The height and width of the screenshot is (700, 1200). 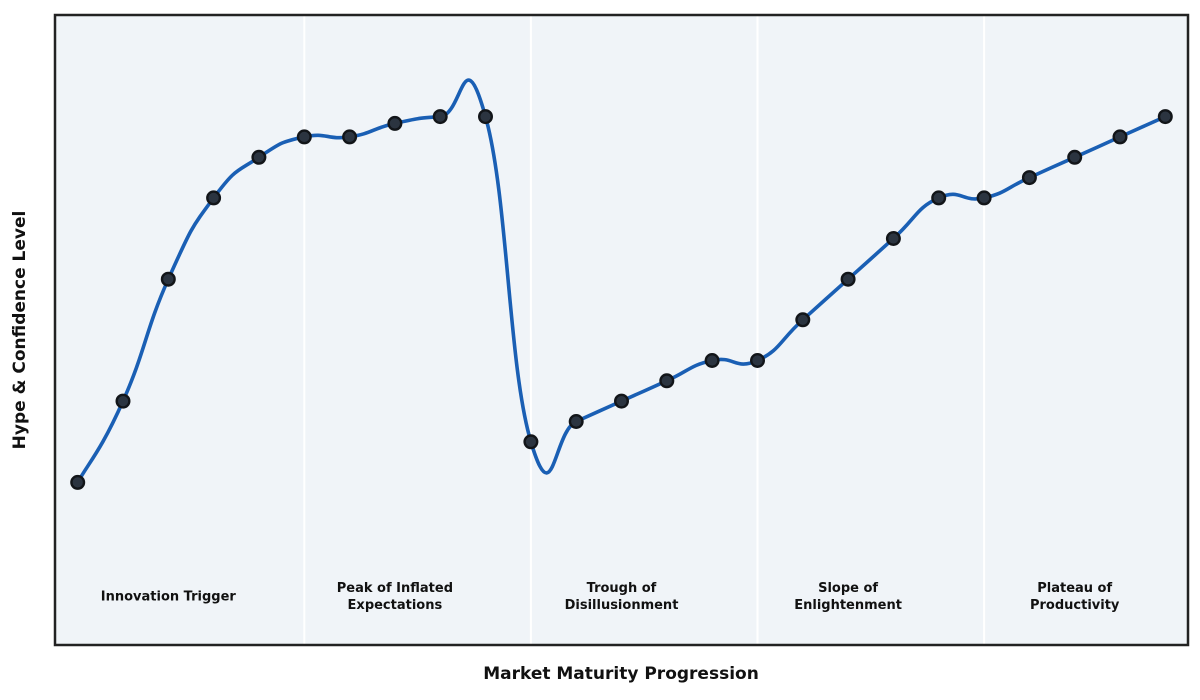 I want to click on x-axis-label: Market Maturity Progression, so click(x=621, y=674).